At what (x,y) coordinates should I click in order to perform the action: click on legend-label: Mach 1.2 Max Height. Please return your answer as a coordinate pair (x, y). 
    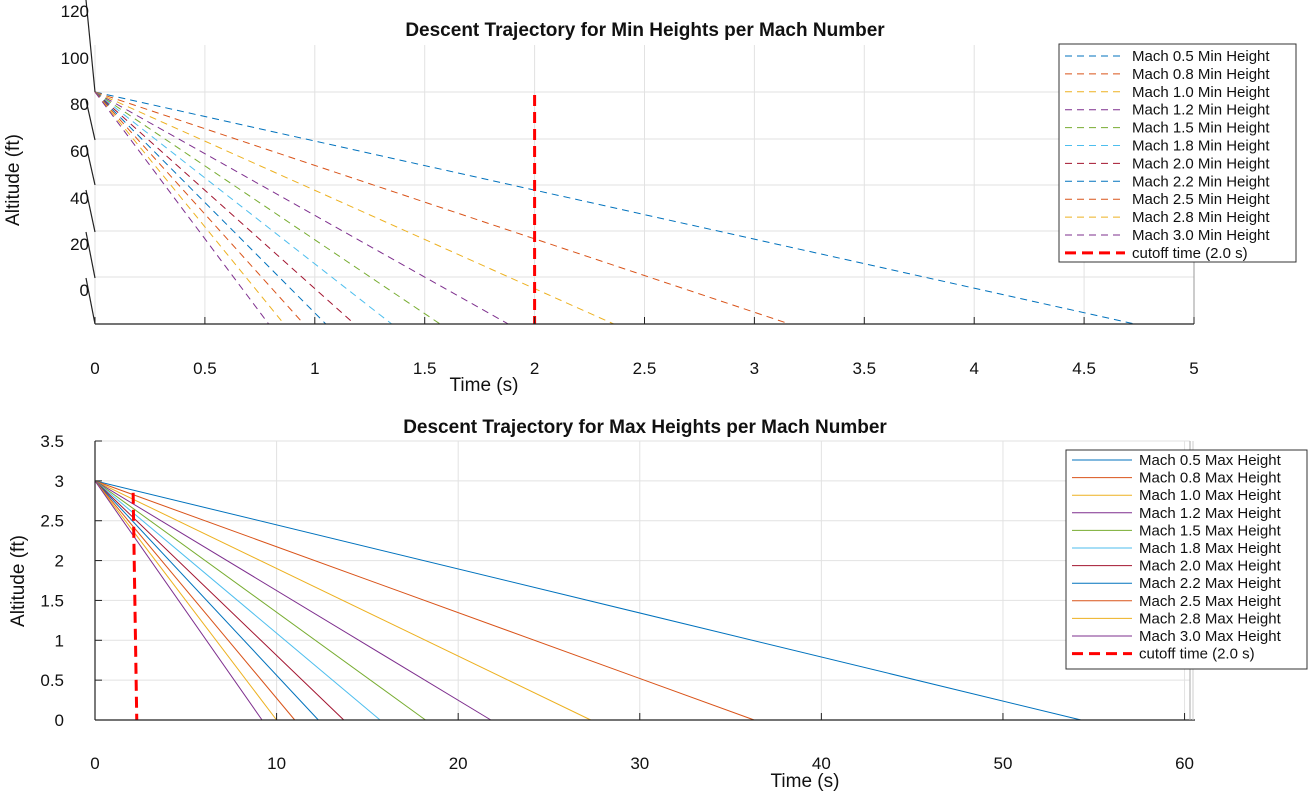
    Looking at the image, I should click on (1210, 513).